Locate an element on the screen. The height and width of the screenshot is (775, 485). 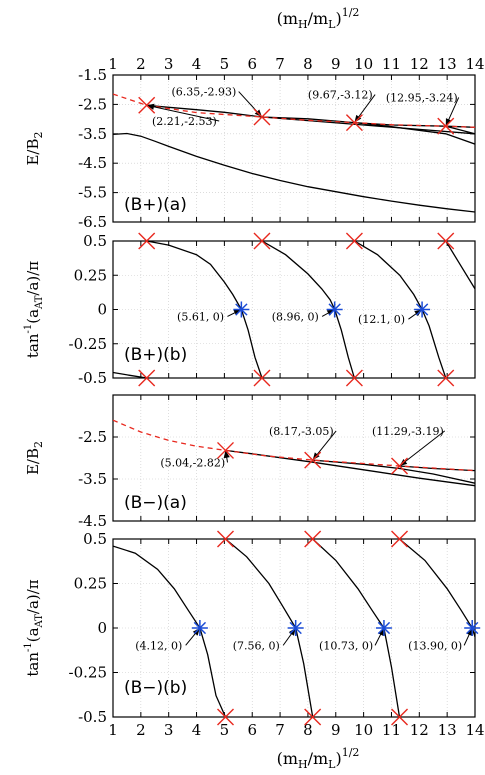
x-tick-label: 12 is located at coordinates (419, 730).